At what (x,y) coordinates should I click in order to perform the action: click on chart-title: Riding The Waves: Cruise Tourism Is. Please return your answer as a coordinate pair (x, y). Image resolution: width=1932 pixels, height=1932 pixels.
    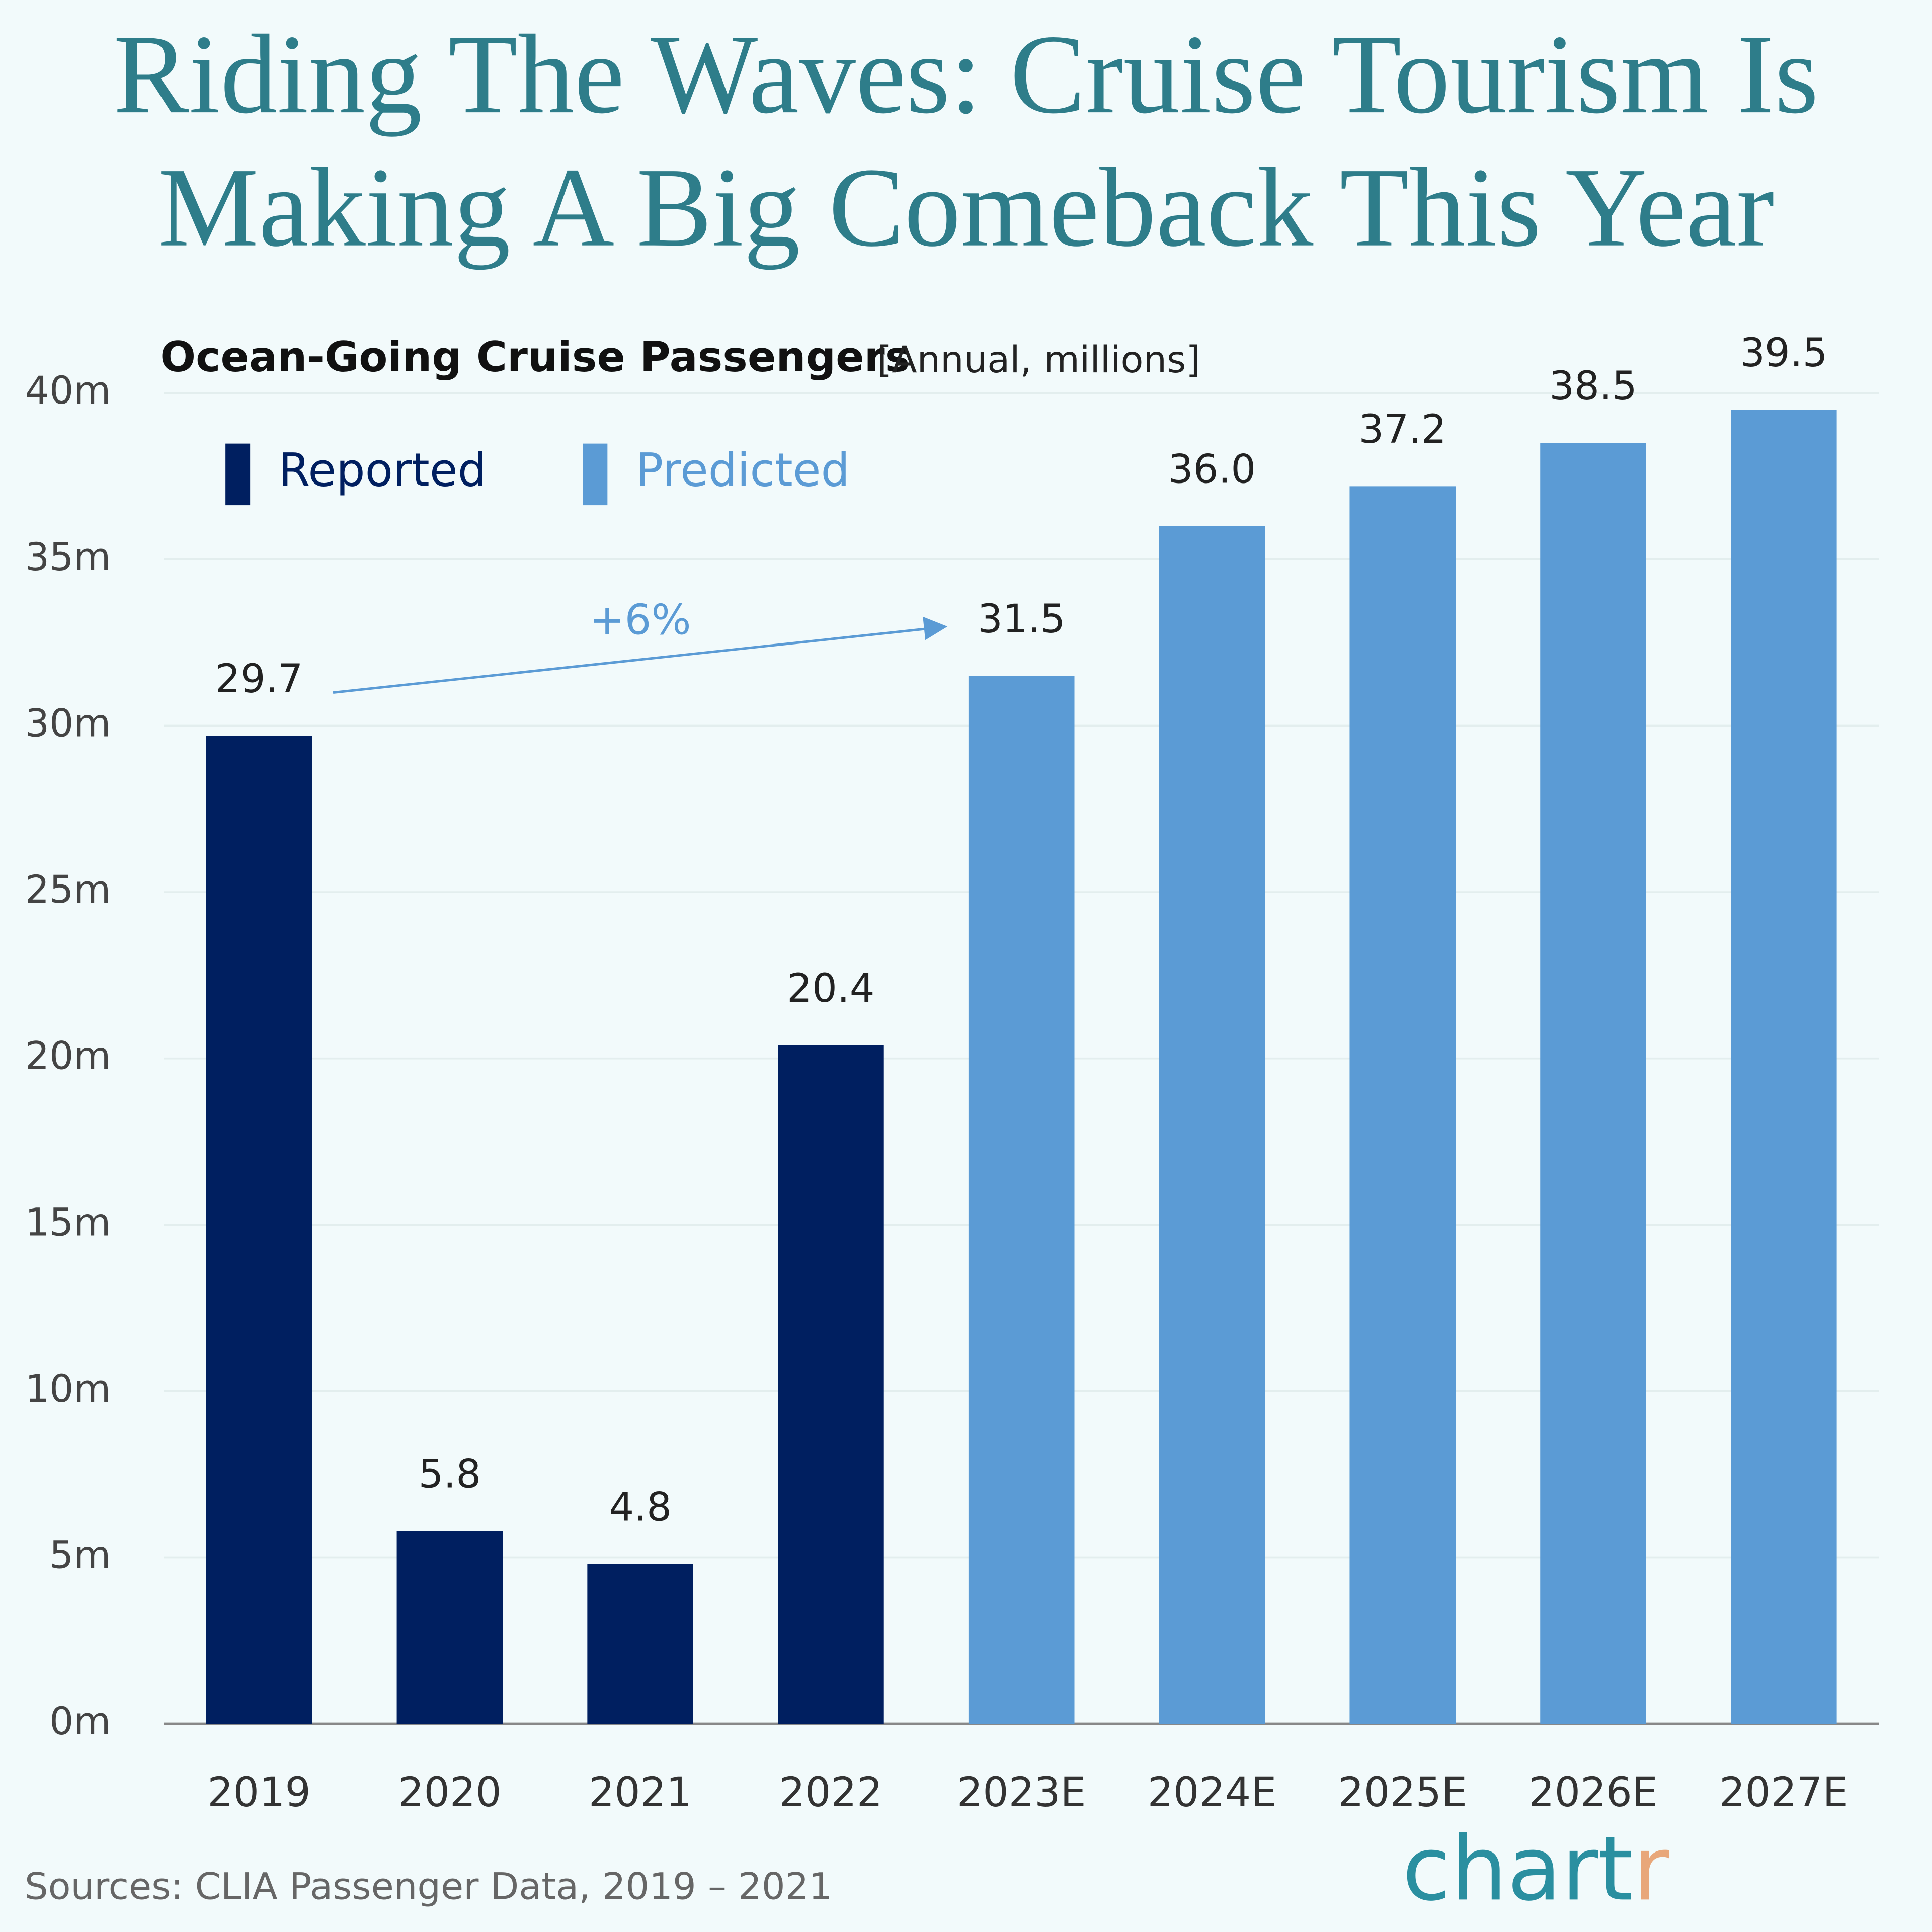
    Looking at the image, I should click on (966, 74).